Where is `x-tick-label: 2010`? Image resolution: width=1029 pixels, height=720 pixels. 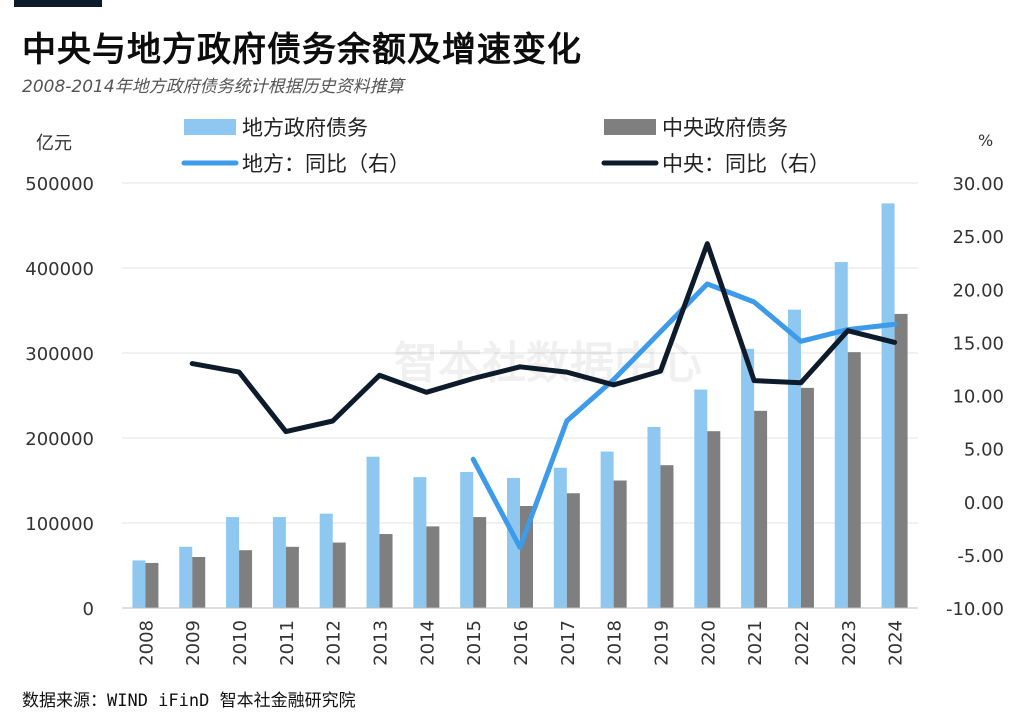 x-tick-label: 2010 is located at coordinates (240, 643).